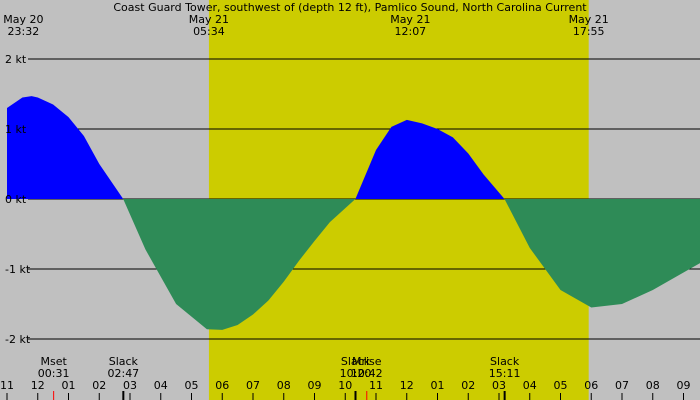  I want to click on top-marker-date: May 20, so click(23, 19).